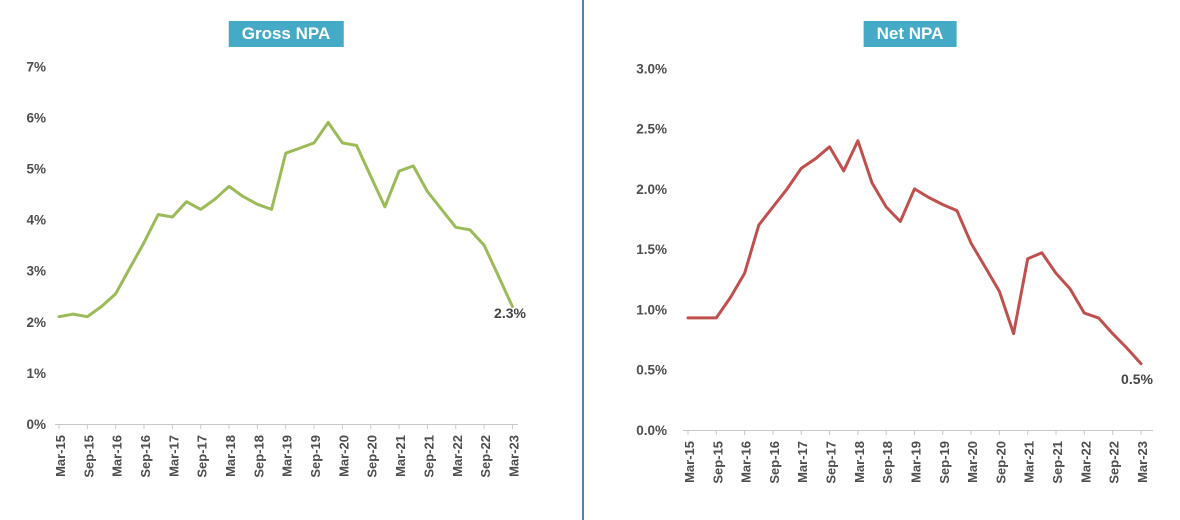 The height and width of the screenshot is (520, 1180). What do you see at coordinates (36, 117) in the screenshot?
I see `y-axis-label: 6%` at bounding box center [36, 117].